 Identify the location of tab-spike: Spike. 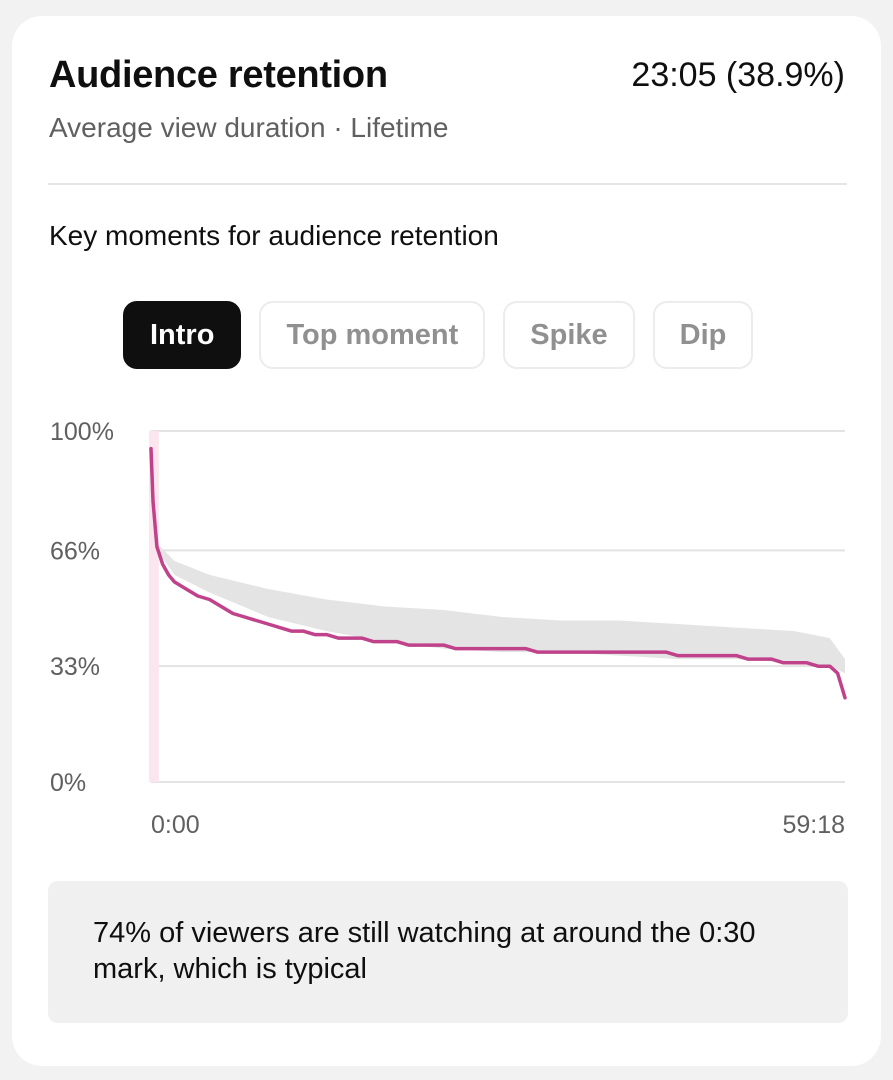
(569, 335).